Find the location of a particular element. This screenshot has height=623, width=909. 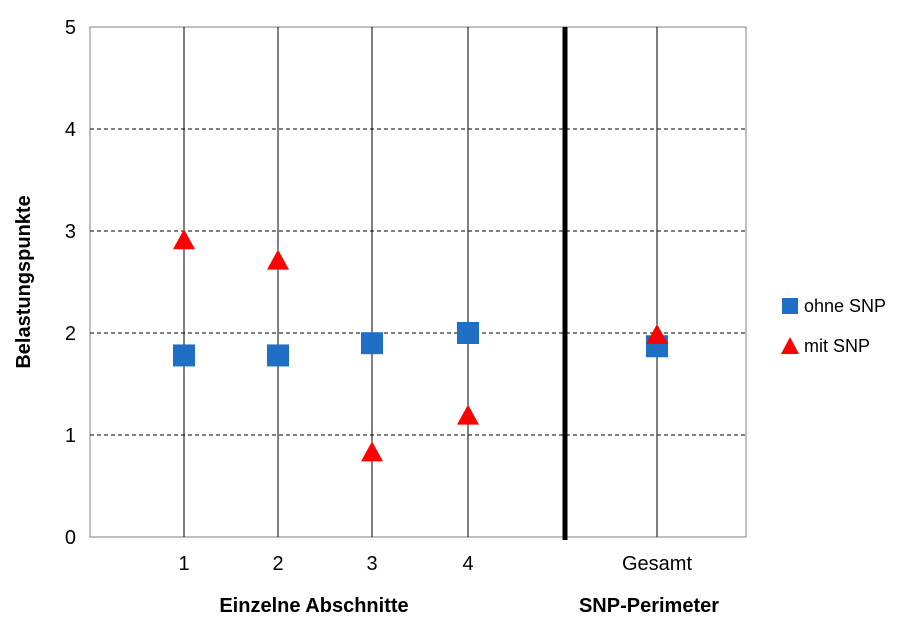

y-tick-label-4: 4 is located at coordinates (70, 130).